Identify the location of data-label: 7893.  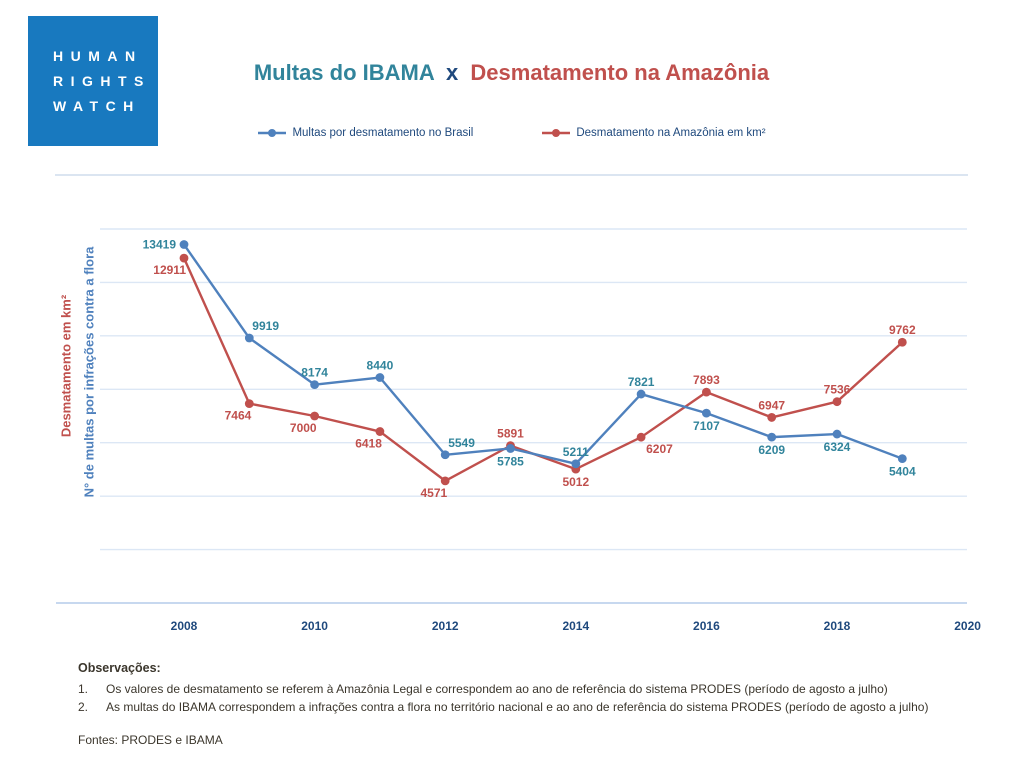
(706, 380).